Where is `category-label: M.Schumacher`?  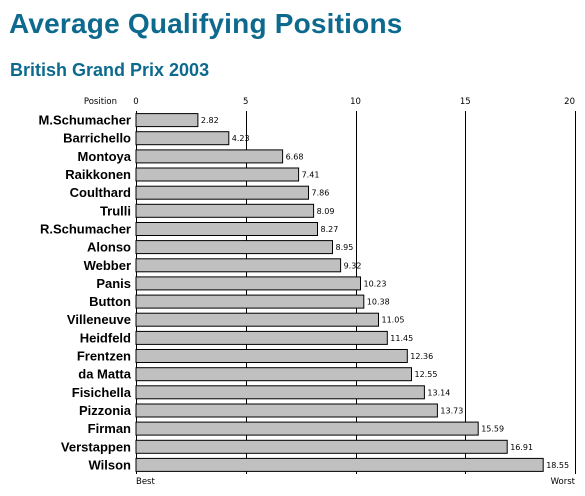 category-label: M.Schumacher is located at coordinates (85, 120).